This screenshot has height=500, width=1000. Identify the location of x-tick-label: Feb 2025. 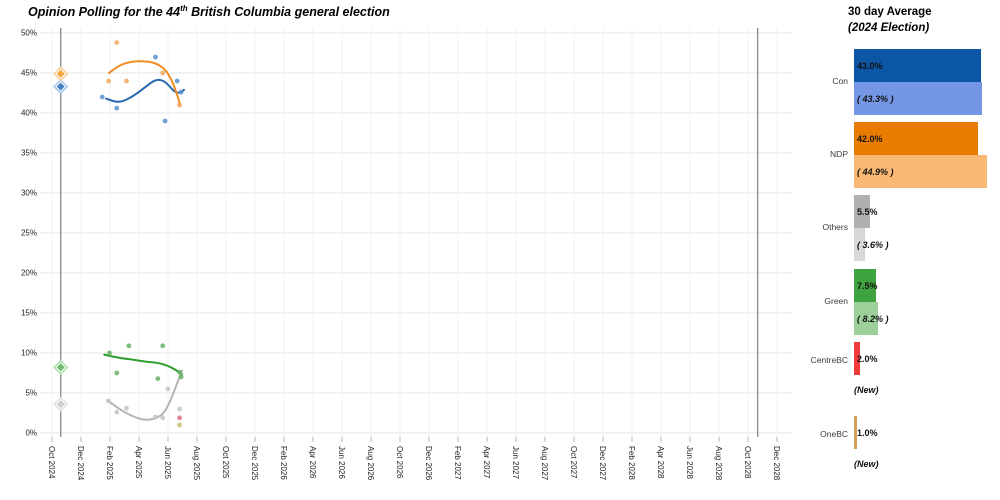
(109, 463).